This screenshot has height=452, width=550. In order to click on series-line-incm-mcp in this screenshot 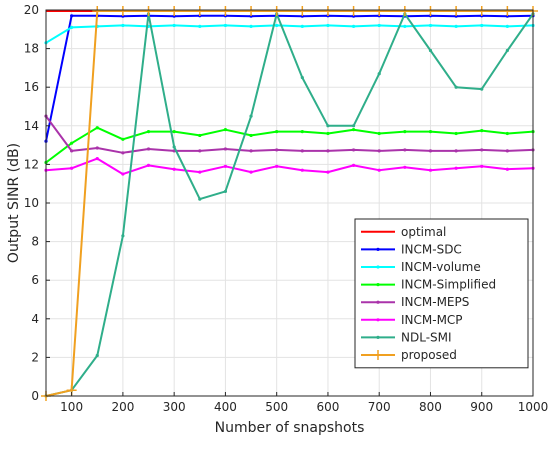, I will do `click(289, 166)`.